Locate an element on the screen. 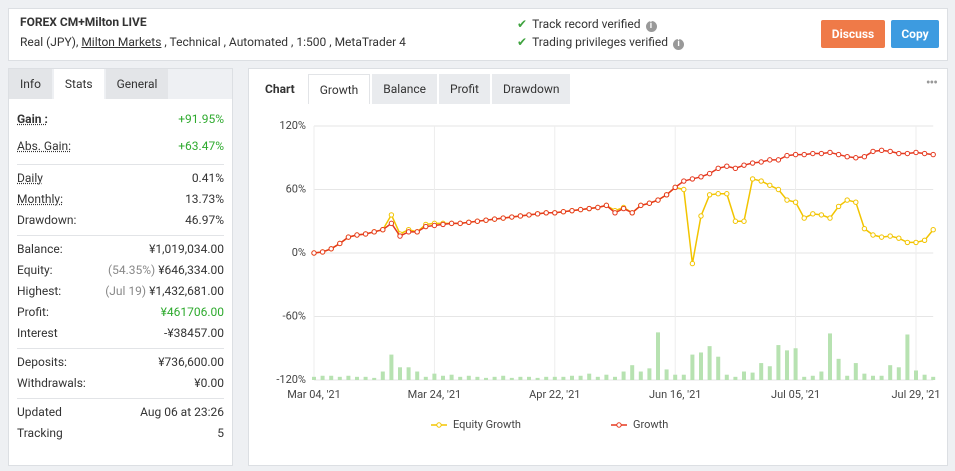  x-tick-label: Jul 05, '21 is located at coordinates (795, 394).